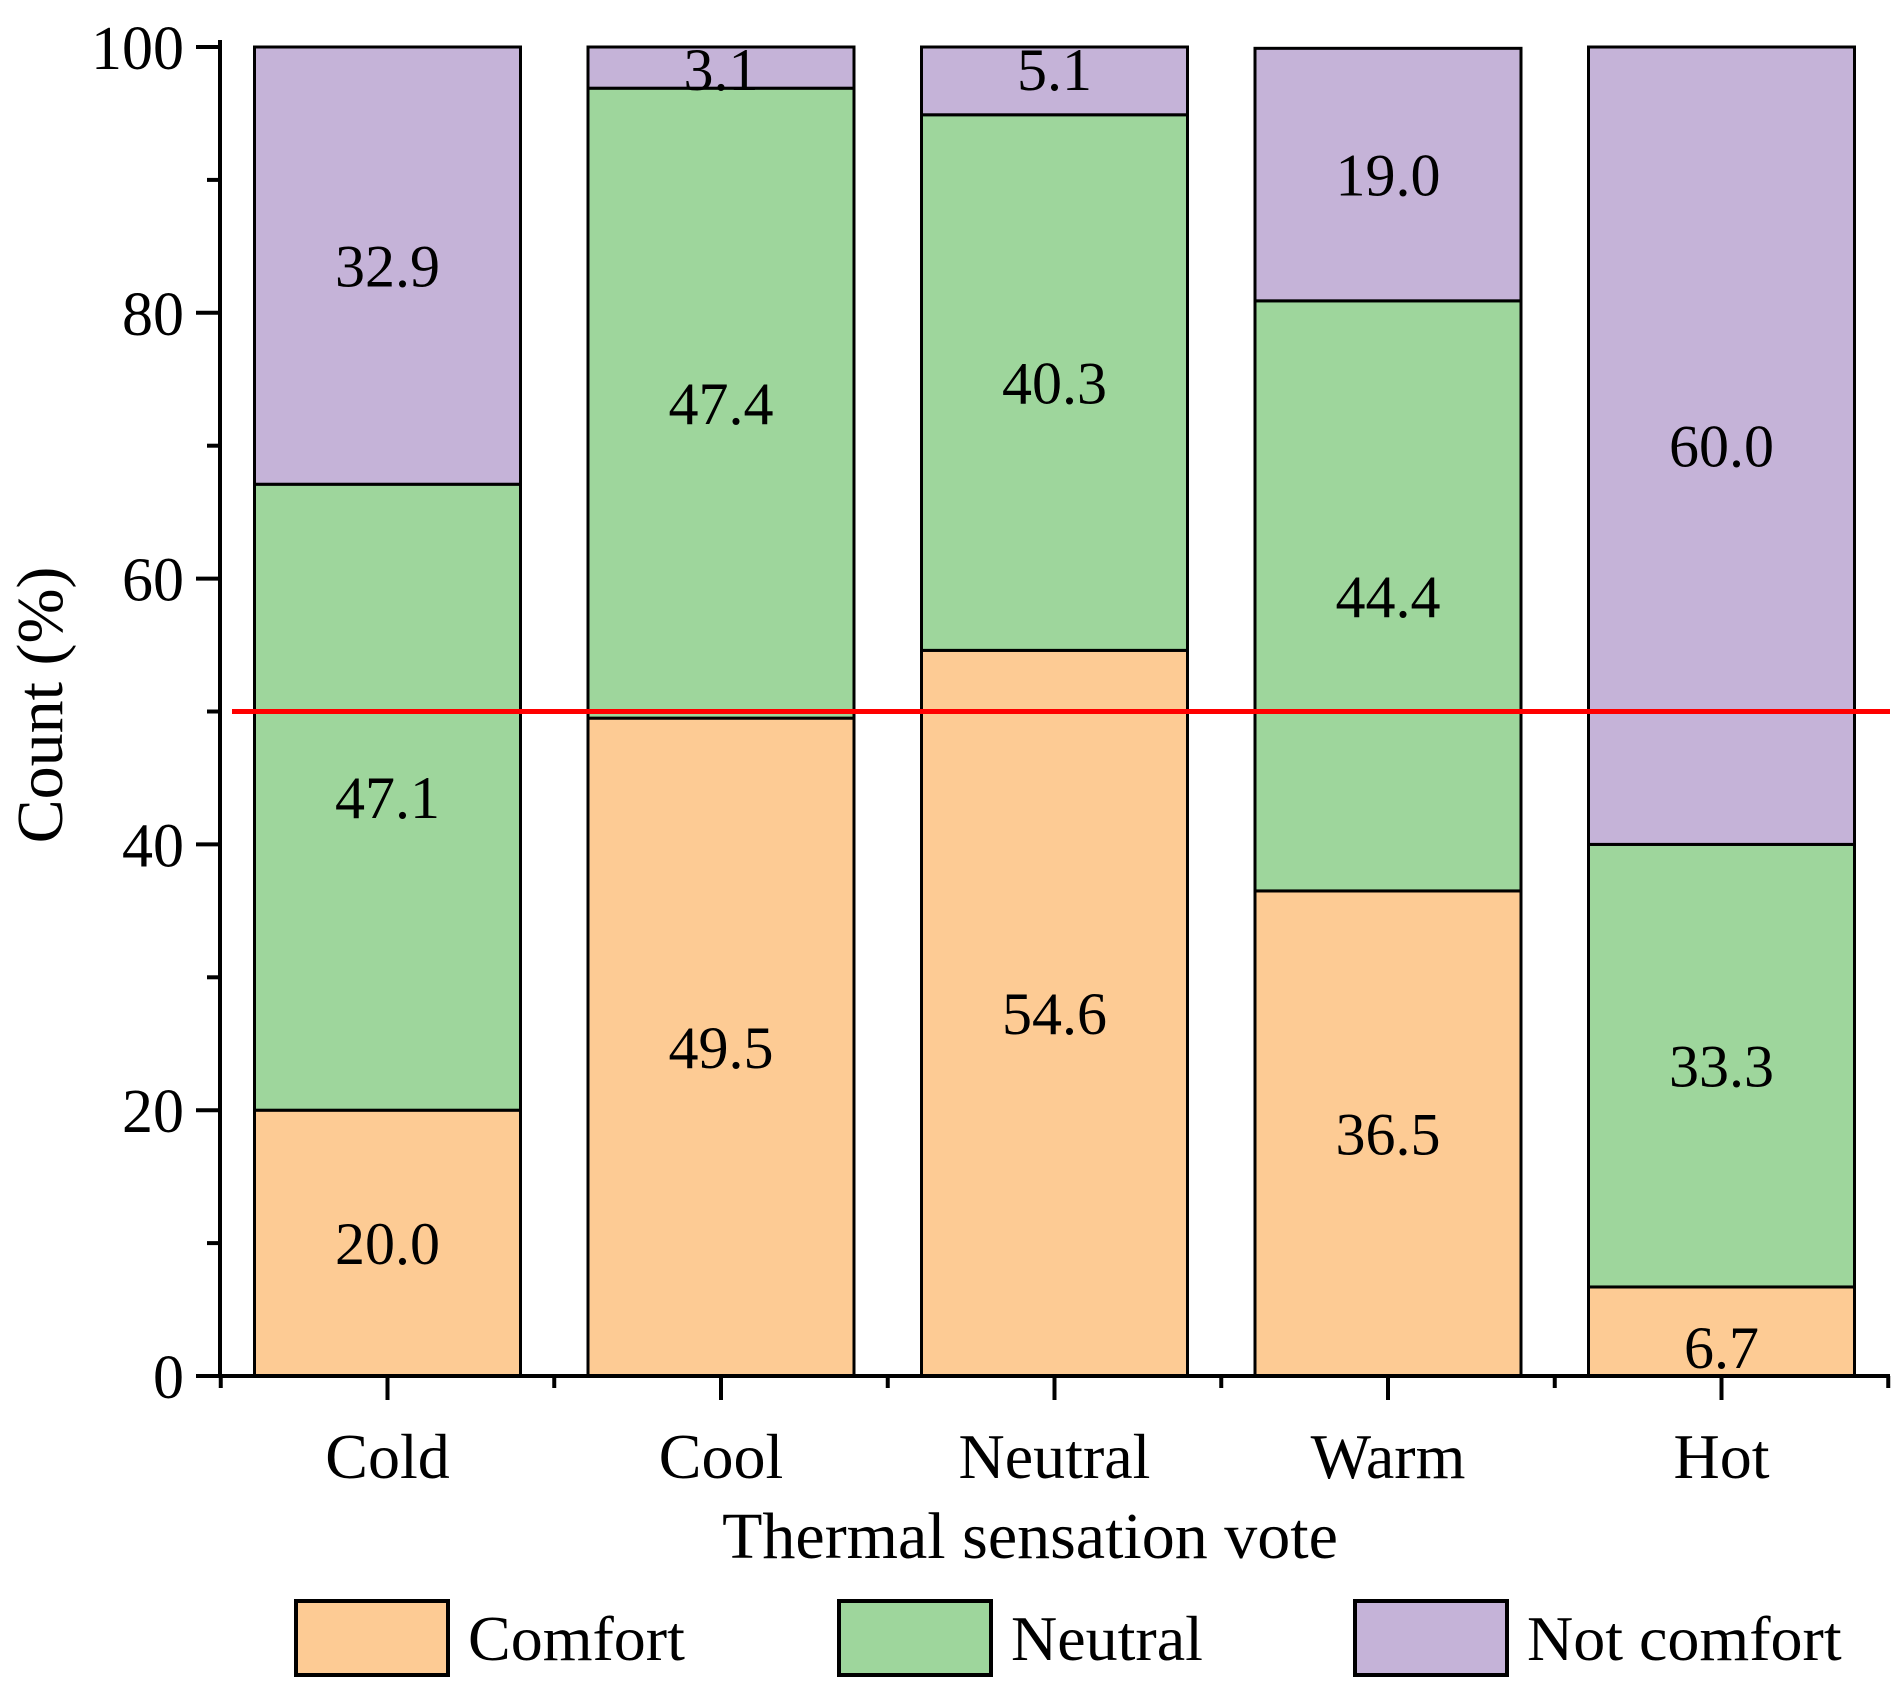  What do you see at coordinates (153, 315) in the screenshot?
I see `y-tick-label: 80` at bounding box center [153, 315].